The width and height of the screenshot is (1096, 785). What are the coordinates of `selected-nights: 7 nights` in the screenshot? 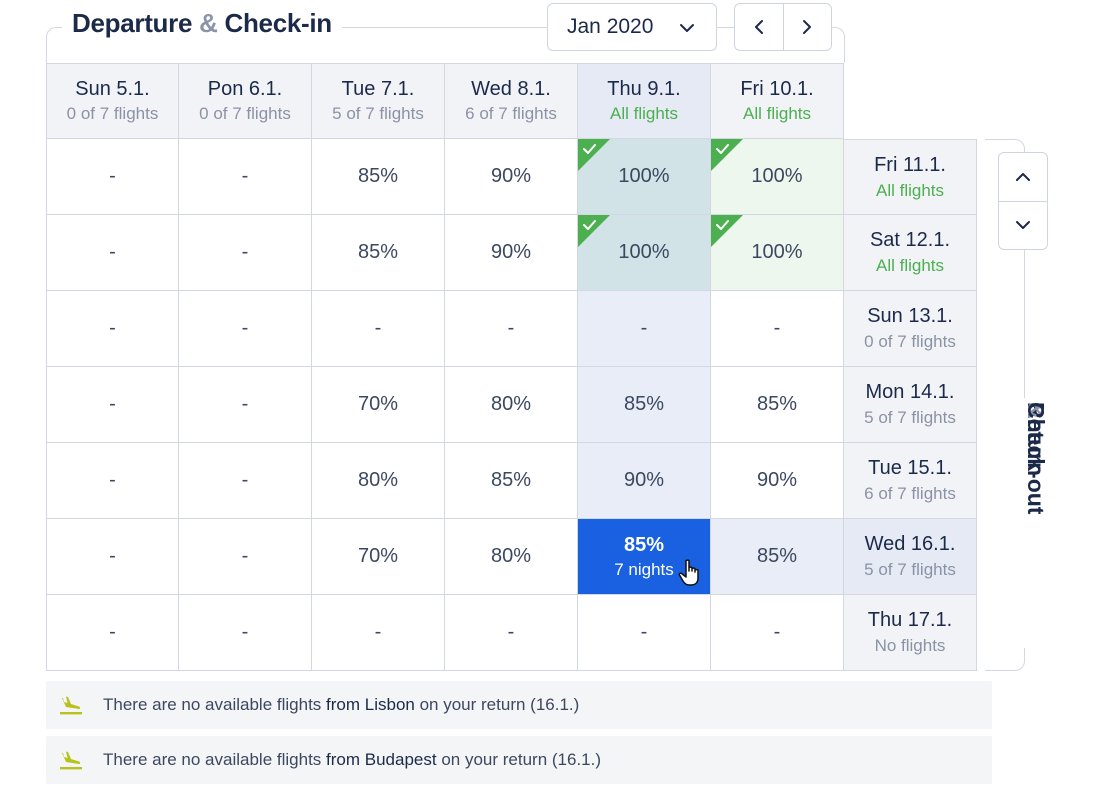 It's located at (644, 569).